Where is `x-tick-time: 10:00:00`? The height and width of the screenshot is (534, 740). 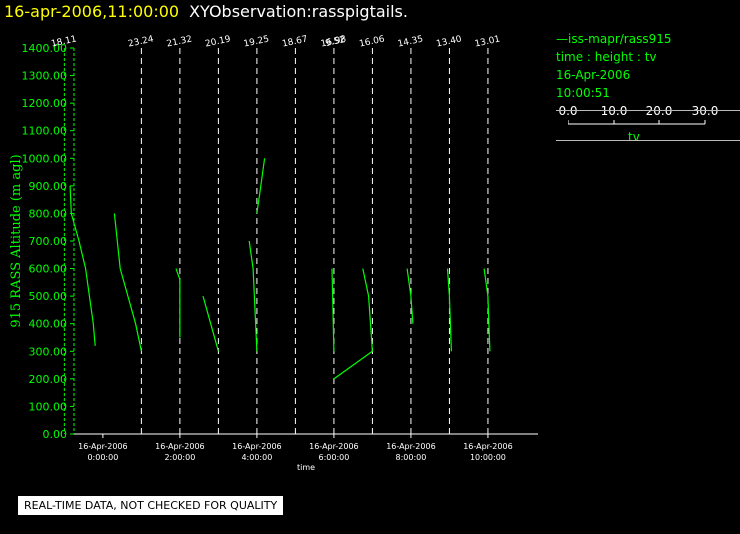 x-tick-time: 10:00:00 is located at coordinates (488, 457).